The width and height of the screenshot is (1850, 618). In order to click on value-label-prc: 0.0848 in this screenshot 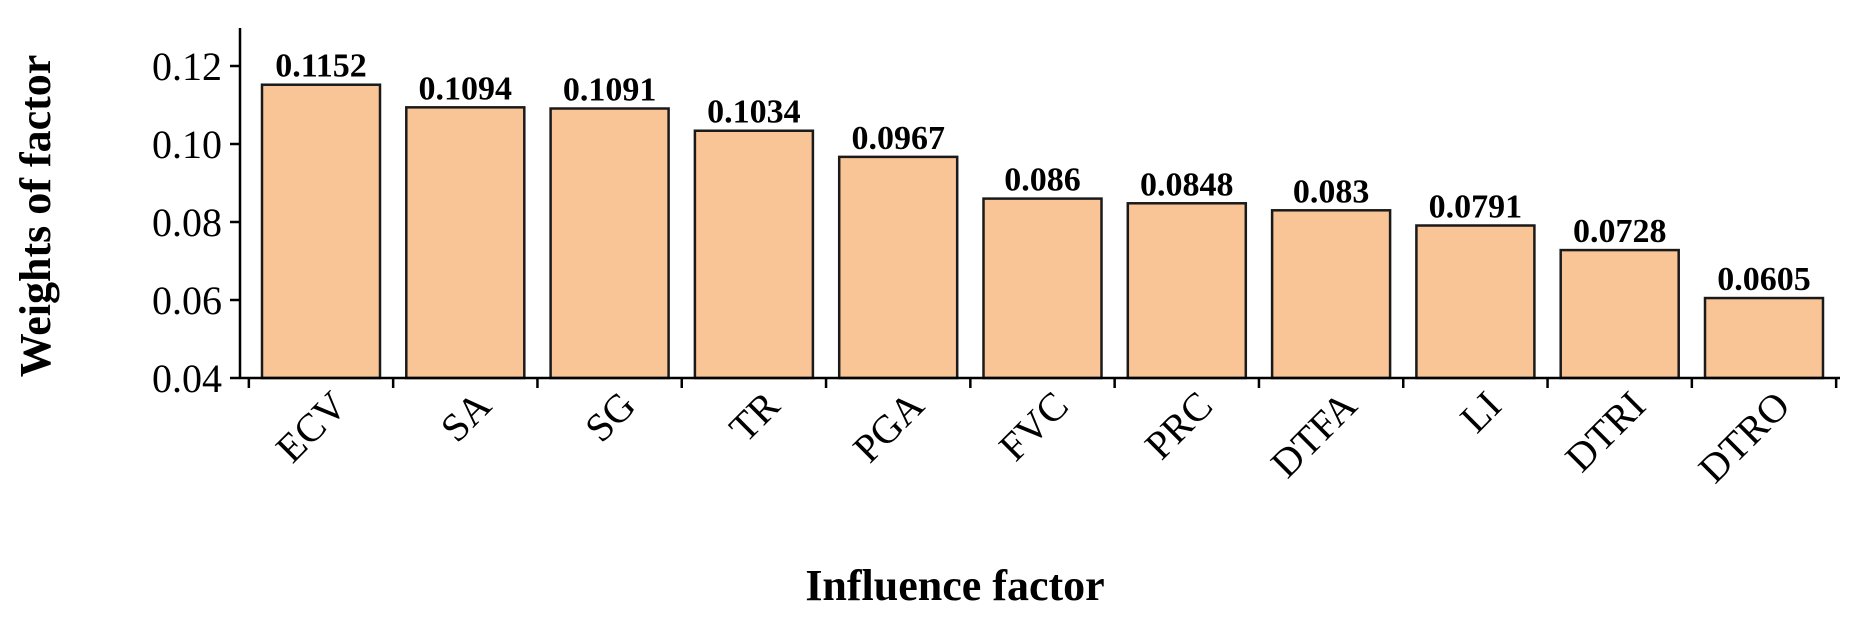, I will do `click(1187, 184)`.